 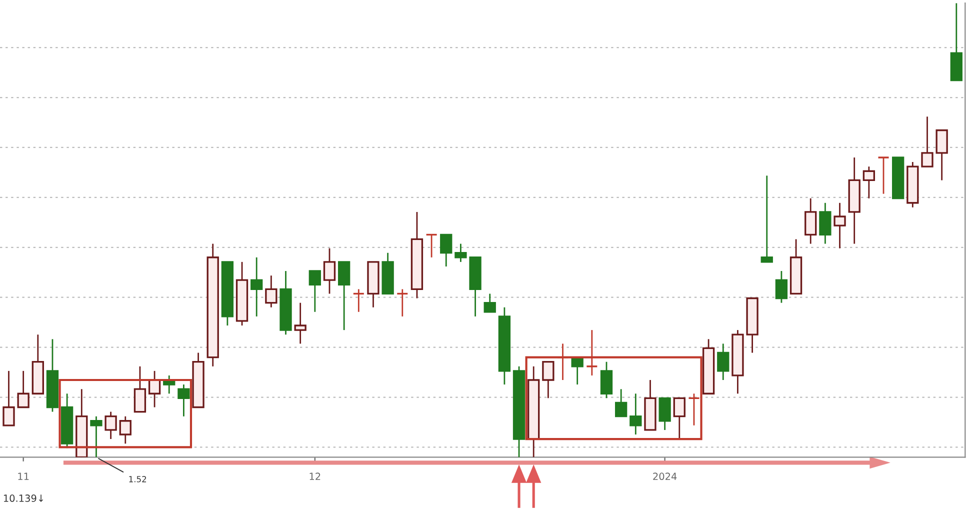 What do you see at coordinates (137, 479) in the screenshot?
I see `text: 1.52` at bounding box center [137, 479].